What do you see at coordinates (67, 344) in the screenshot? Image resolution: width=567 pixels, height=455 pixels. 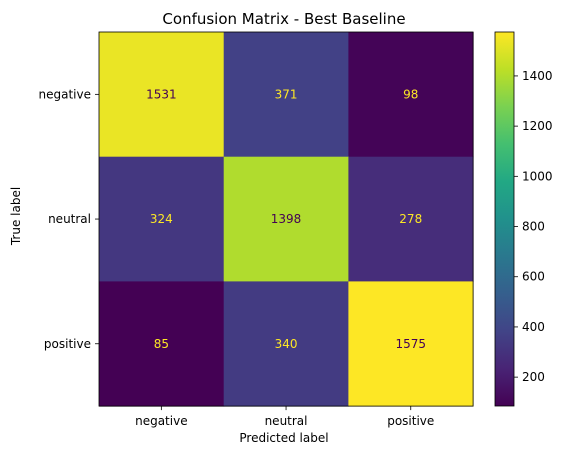 I see `y-tick-label: positive` at bounding box center [67, 344].